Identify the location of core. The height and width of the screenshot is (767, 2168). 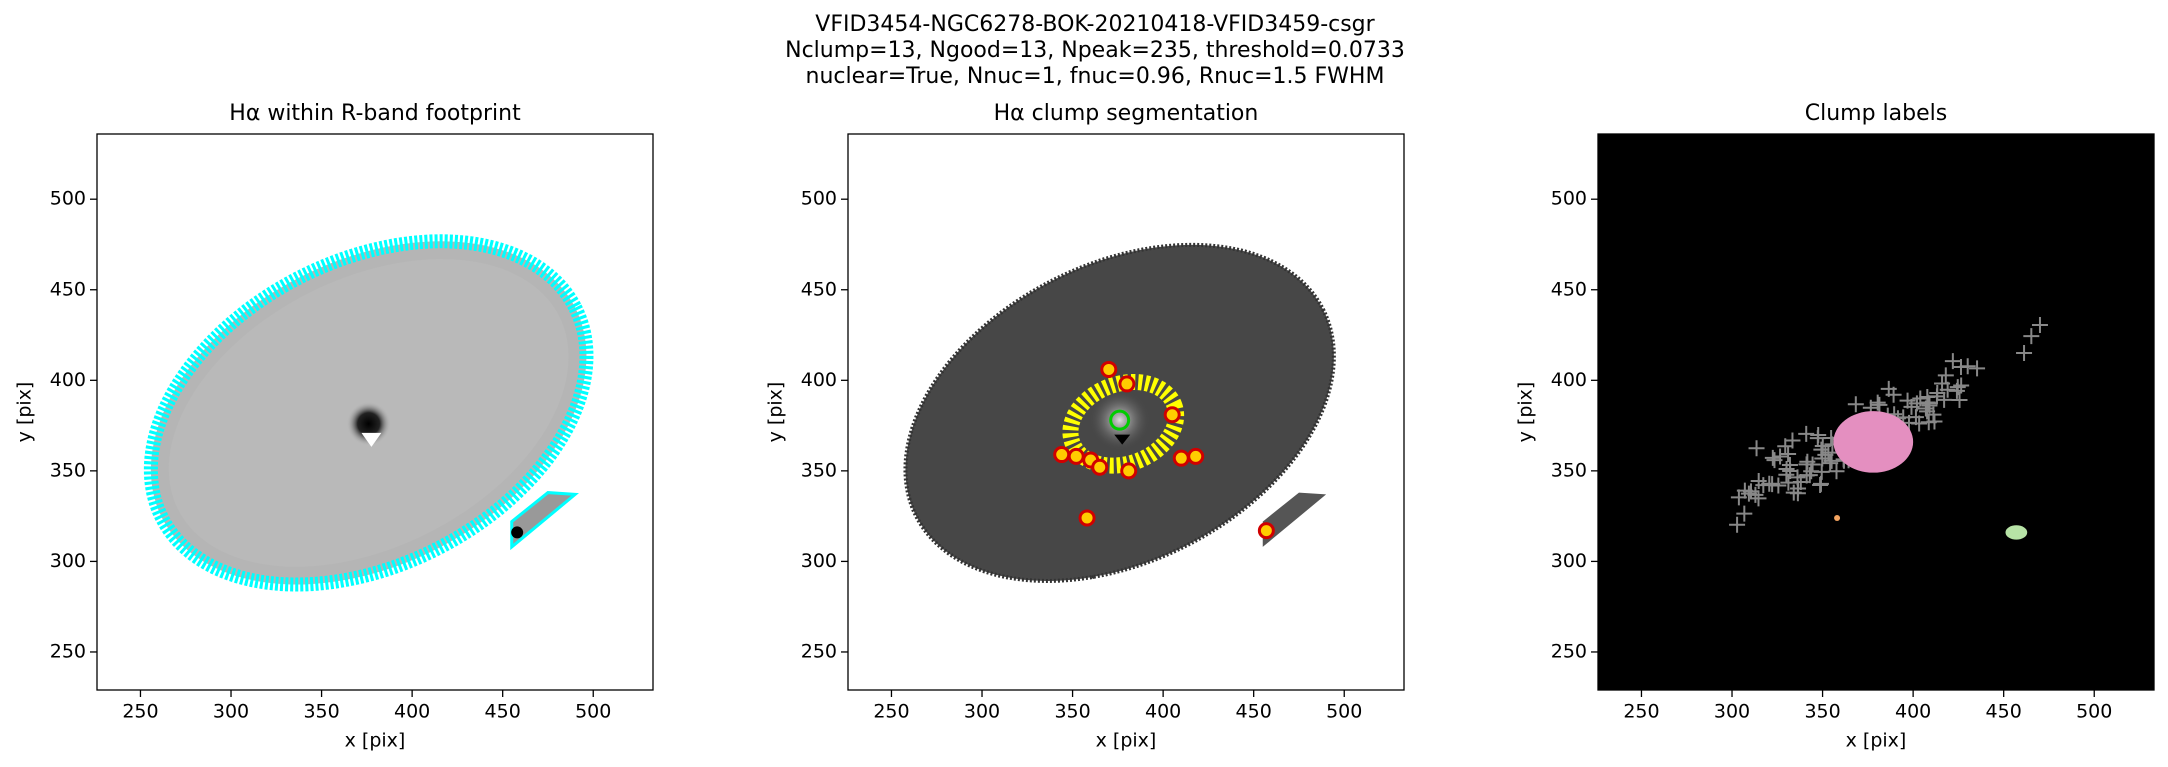
(1119, 420).